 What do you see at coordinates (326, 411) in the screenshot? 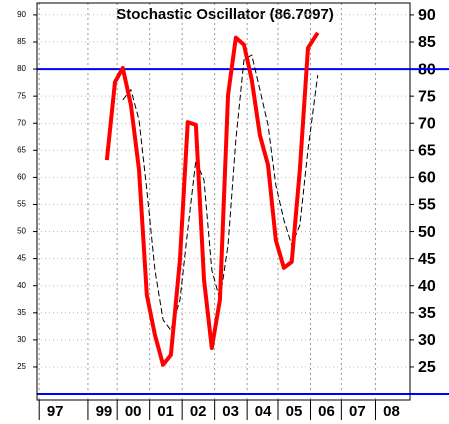
I see `x-tick-label: 06` at bounding box center [326, 411].